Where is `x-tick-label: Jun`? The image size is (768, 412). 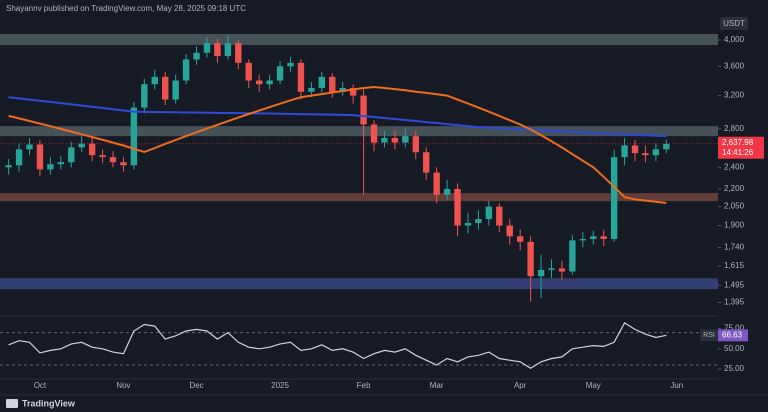 x-tick-label: Jun is located at coordinates (676, 385).